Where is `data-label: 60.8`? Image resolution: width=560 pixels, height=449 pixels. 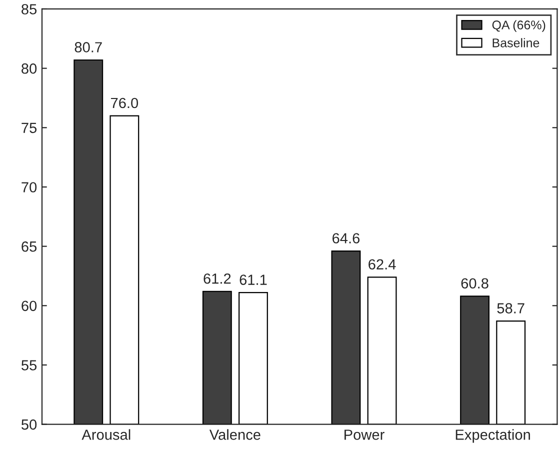 data-label: 60.8 is located at coordinates (474, 283).